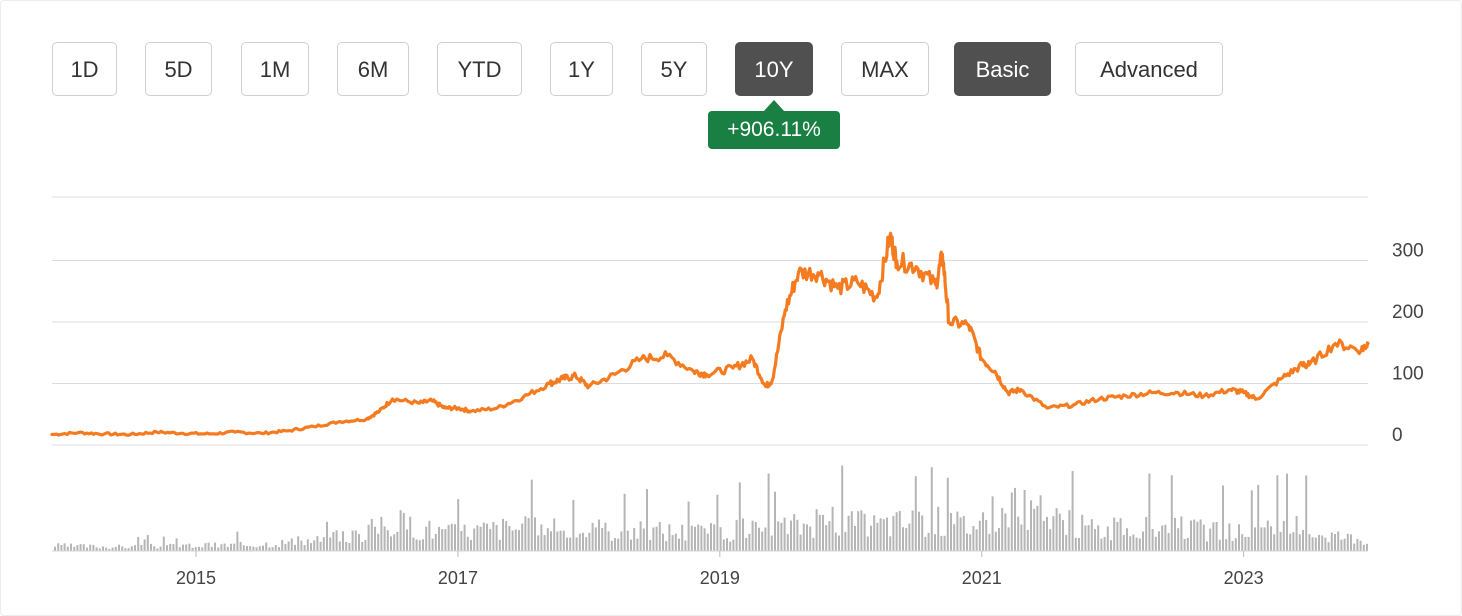 Image resolution: width=1462 pixels, height=616 pixels. What do you see at coordinates (196, 578) in the screenshot?
I see `x-tick-label: 2015` at bounding box center [196, 578].